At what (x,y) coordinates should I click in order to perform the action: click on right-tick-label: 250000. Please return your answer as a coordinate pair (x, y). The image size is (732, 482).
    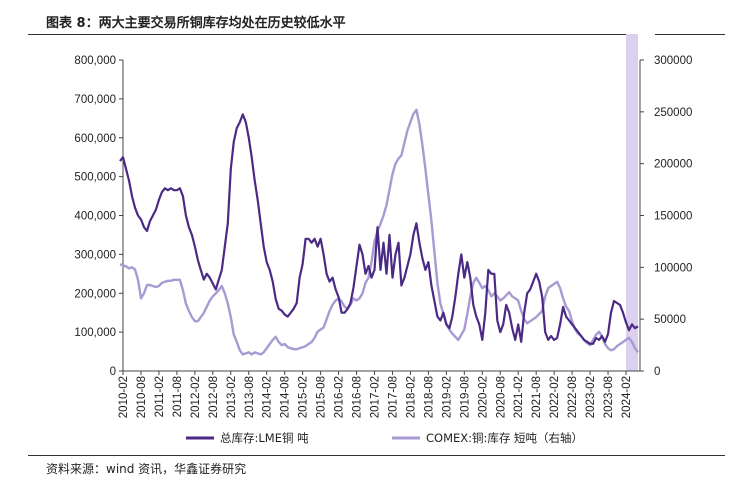
    Looking at the image, I should click on (673, 113).